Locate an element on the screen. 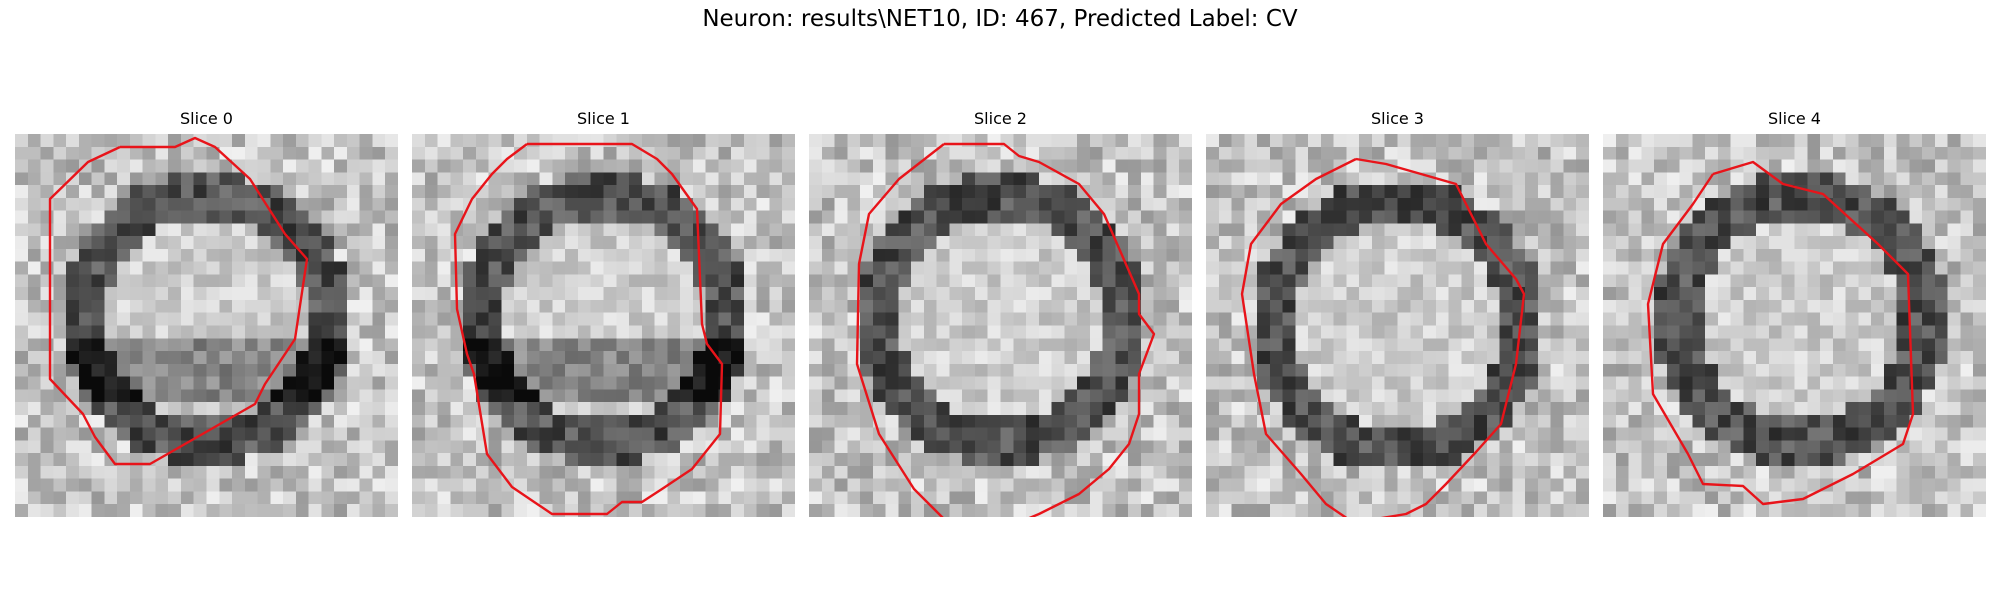  slice-panel-1: Slice 1 is located at coordinates (603, 313).